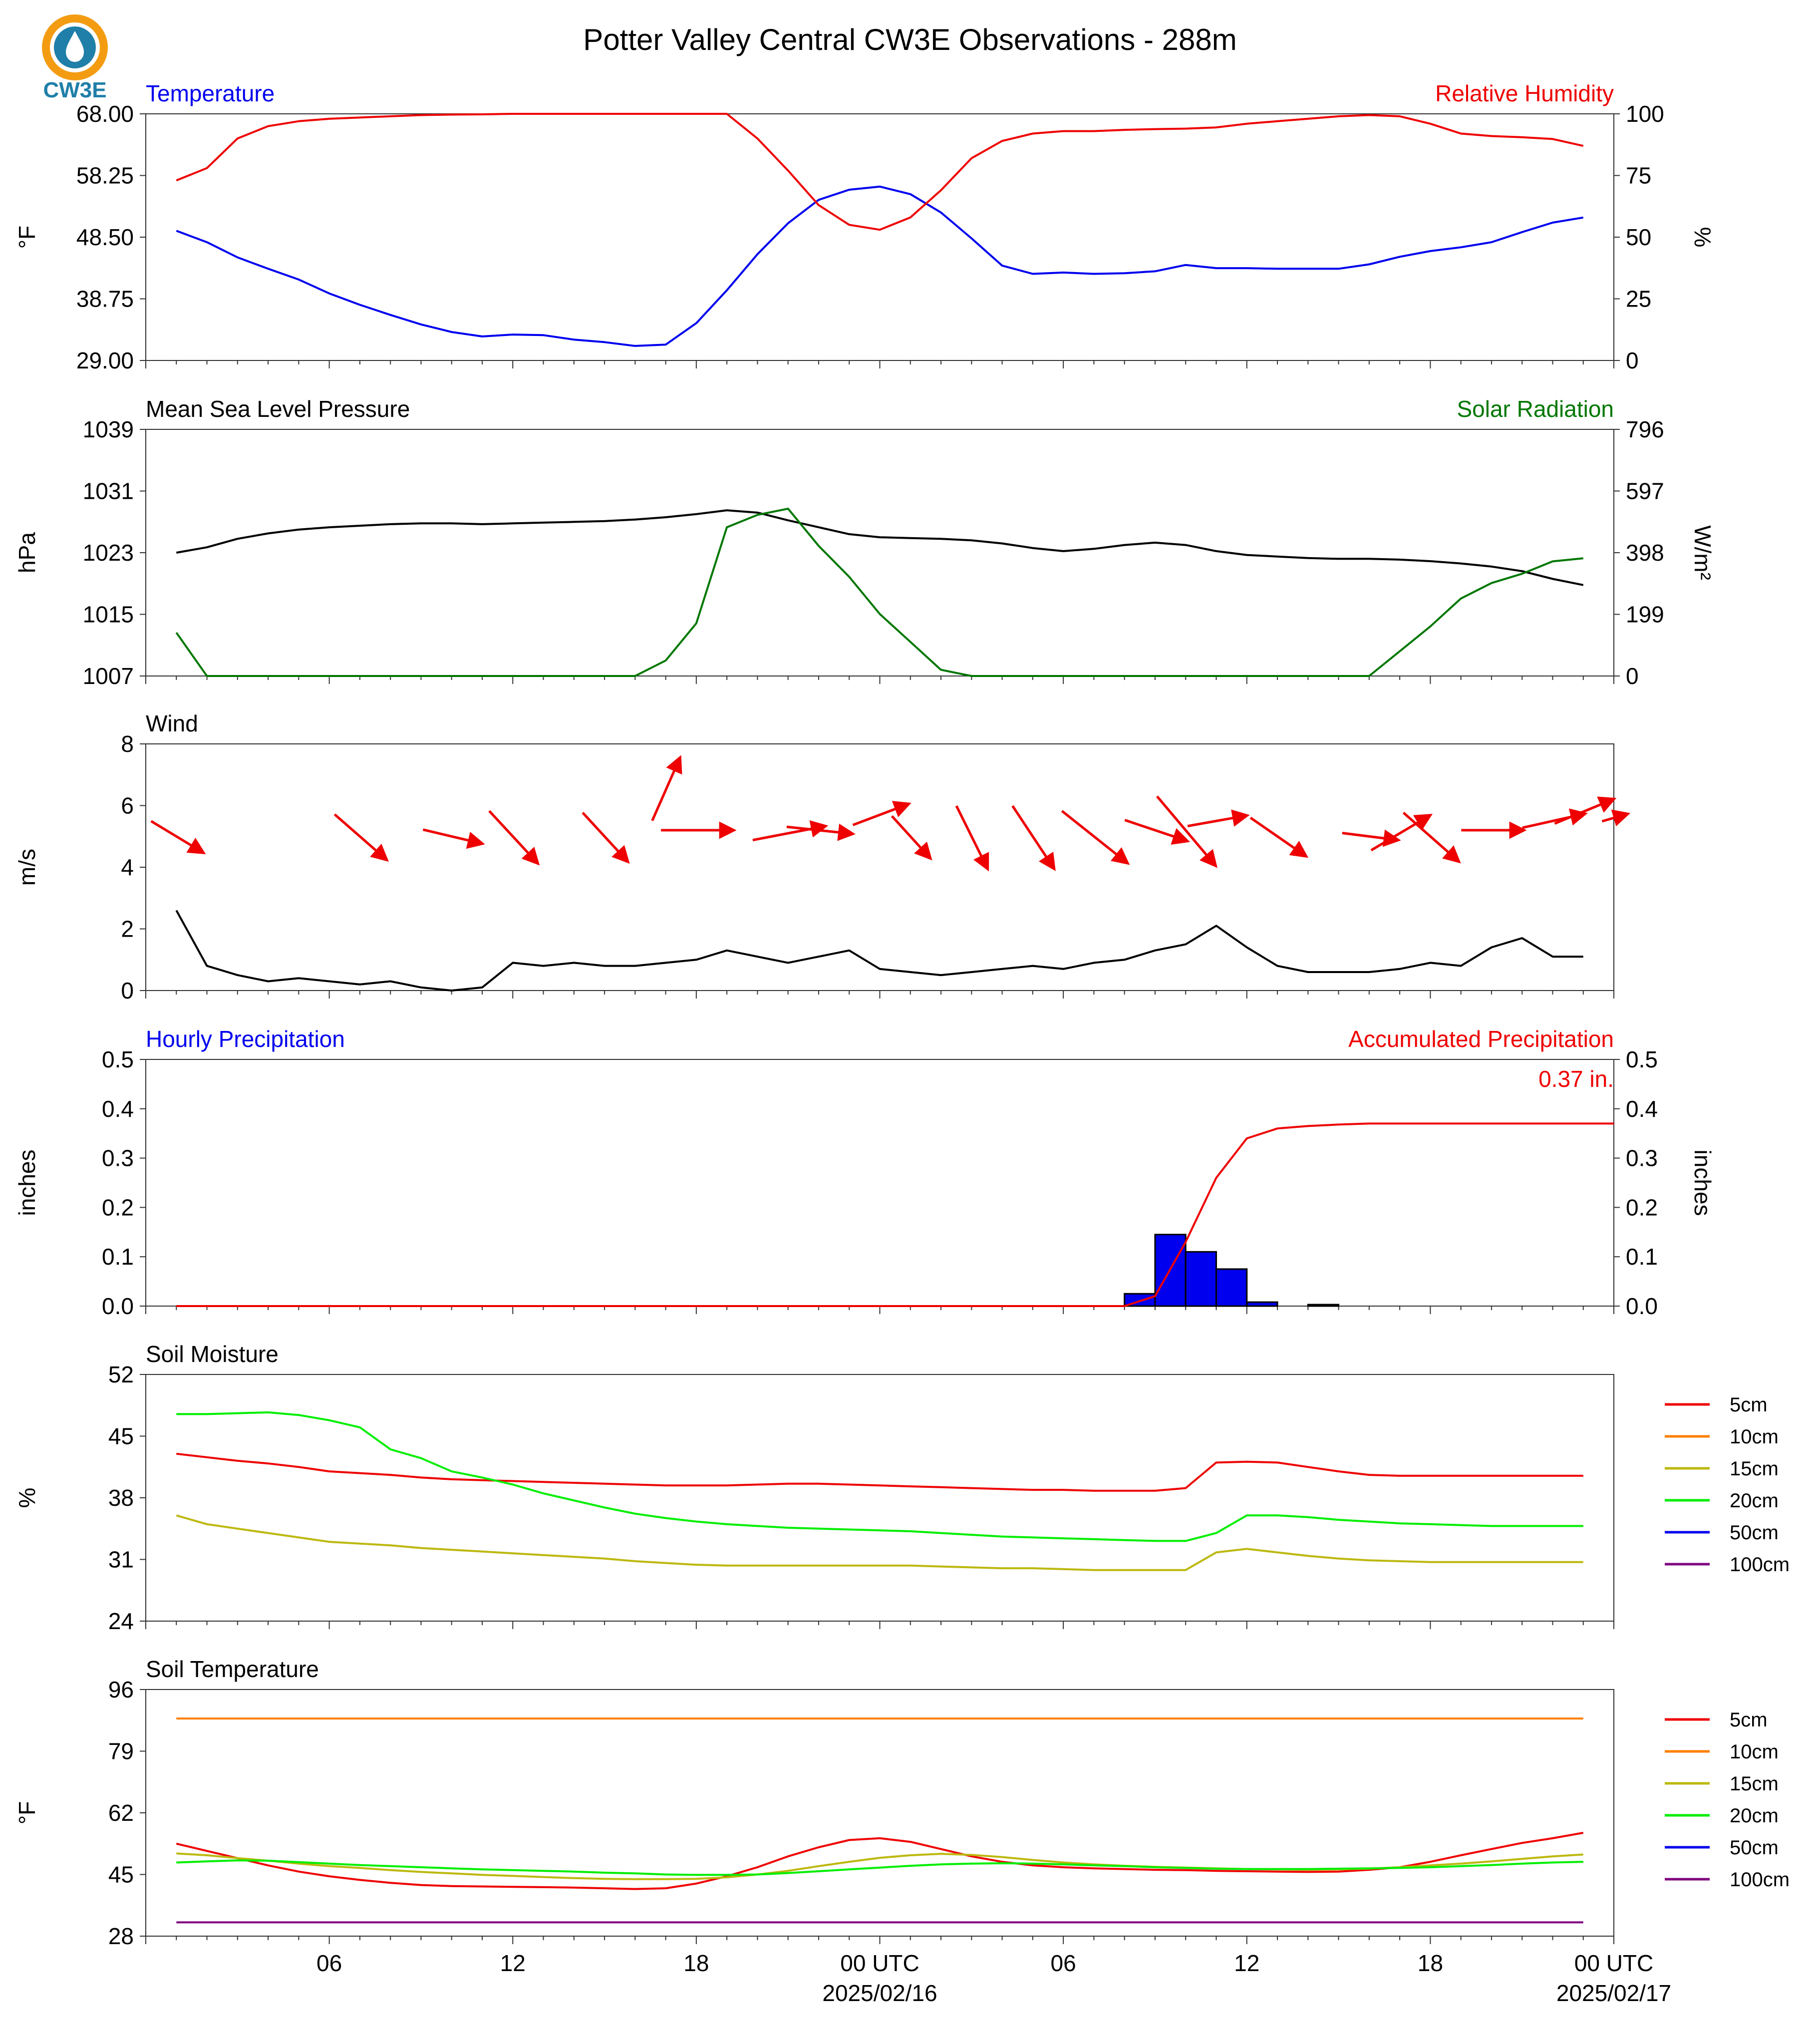 This screenshot has height=2031, width=1820. I want to click on y-tick-label-left: 28, so click(121, 1936).